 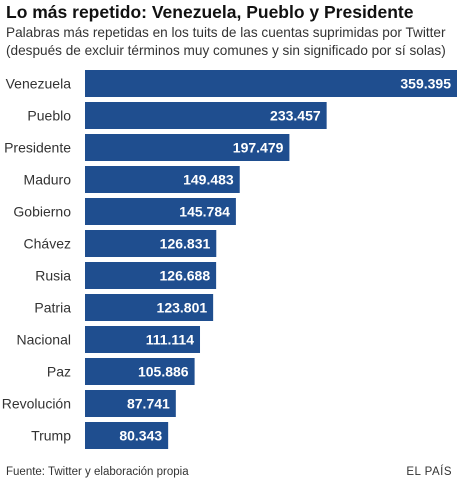 What do you see at coordinates (208, 180) in the screenshot?
I see `value-label: 149.483` at bounding box center [208, 180].